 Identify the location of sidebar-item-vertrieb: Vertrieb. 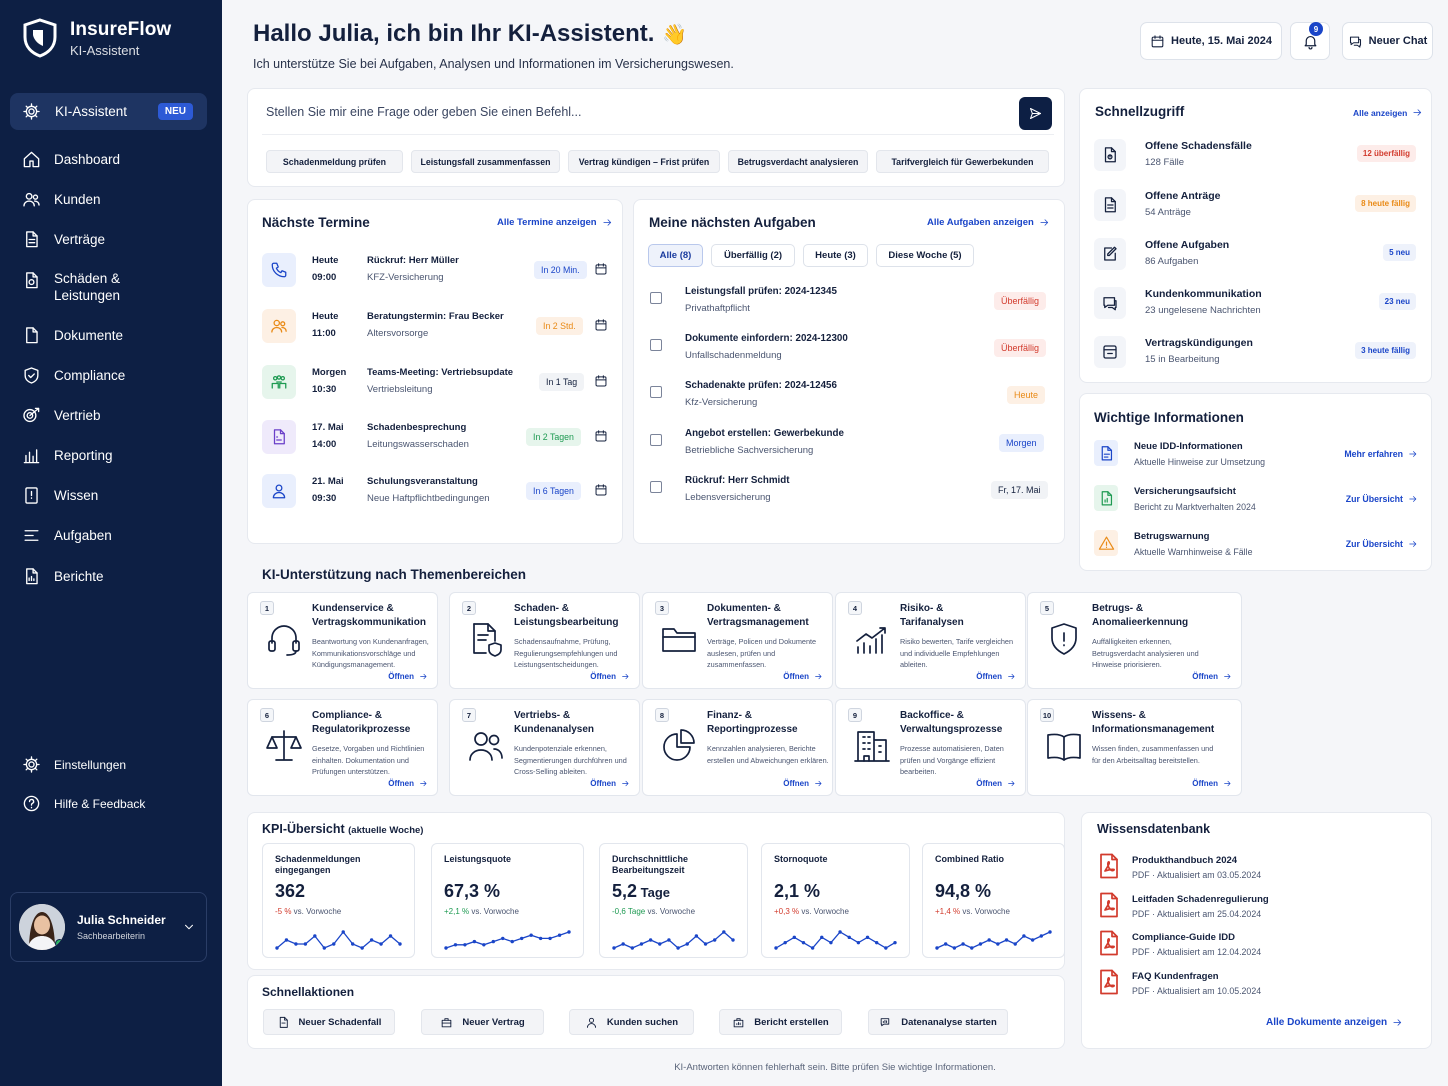
(61, 415).